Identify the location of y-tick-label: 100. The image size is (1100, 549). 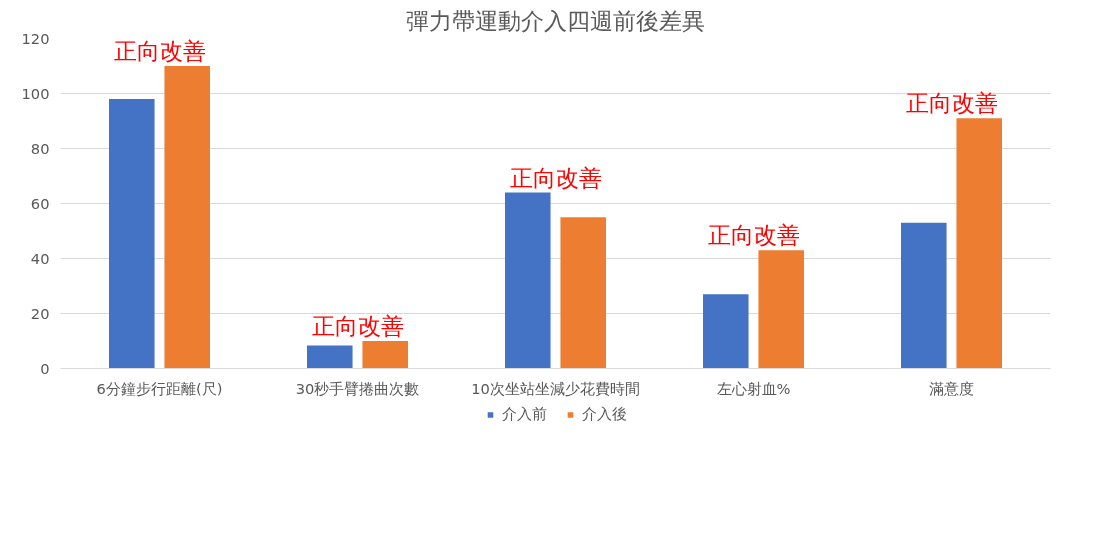
(35, 93).